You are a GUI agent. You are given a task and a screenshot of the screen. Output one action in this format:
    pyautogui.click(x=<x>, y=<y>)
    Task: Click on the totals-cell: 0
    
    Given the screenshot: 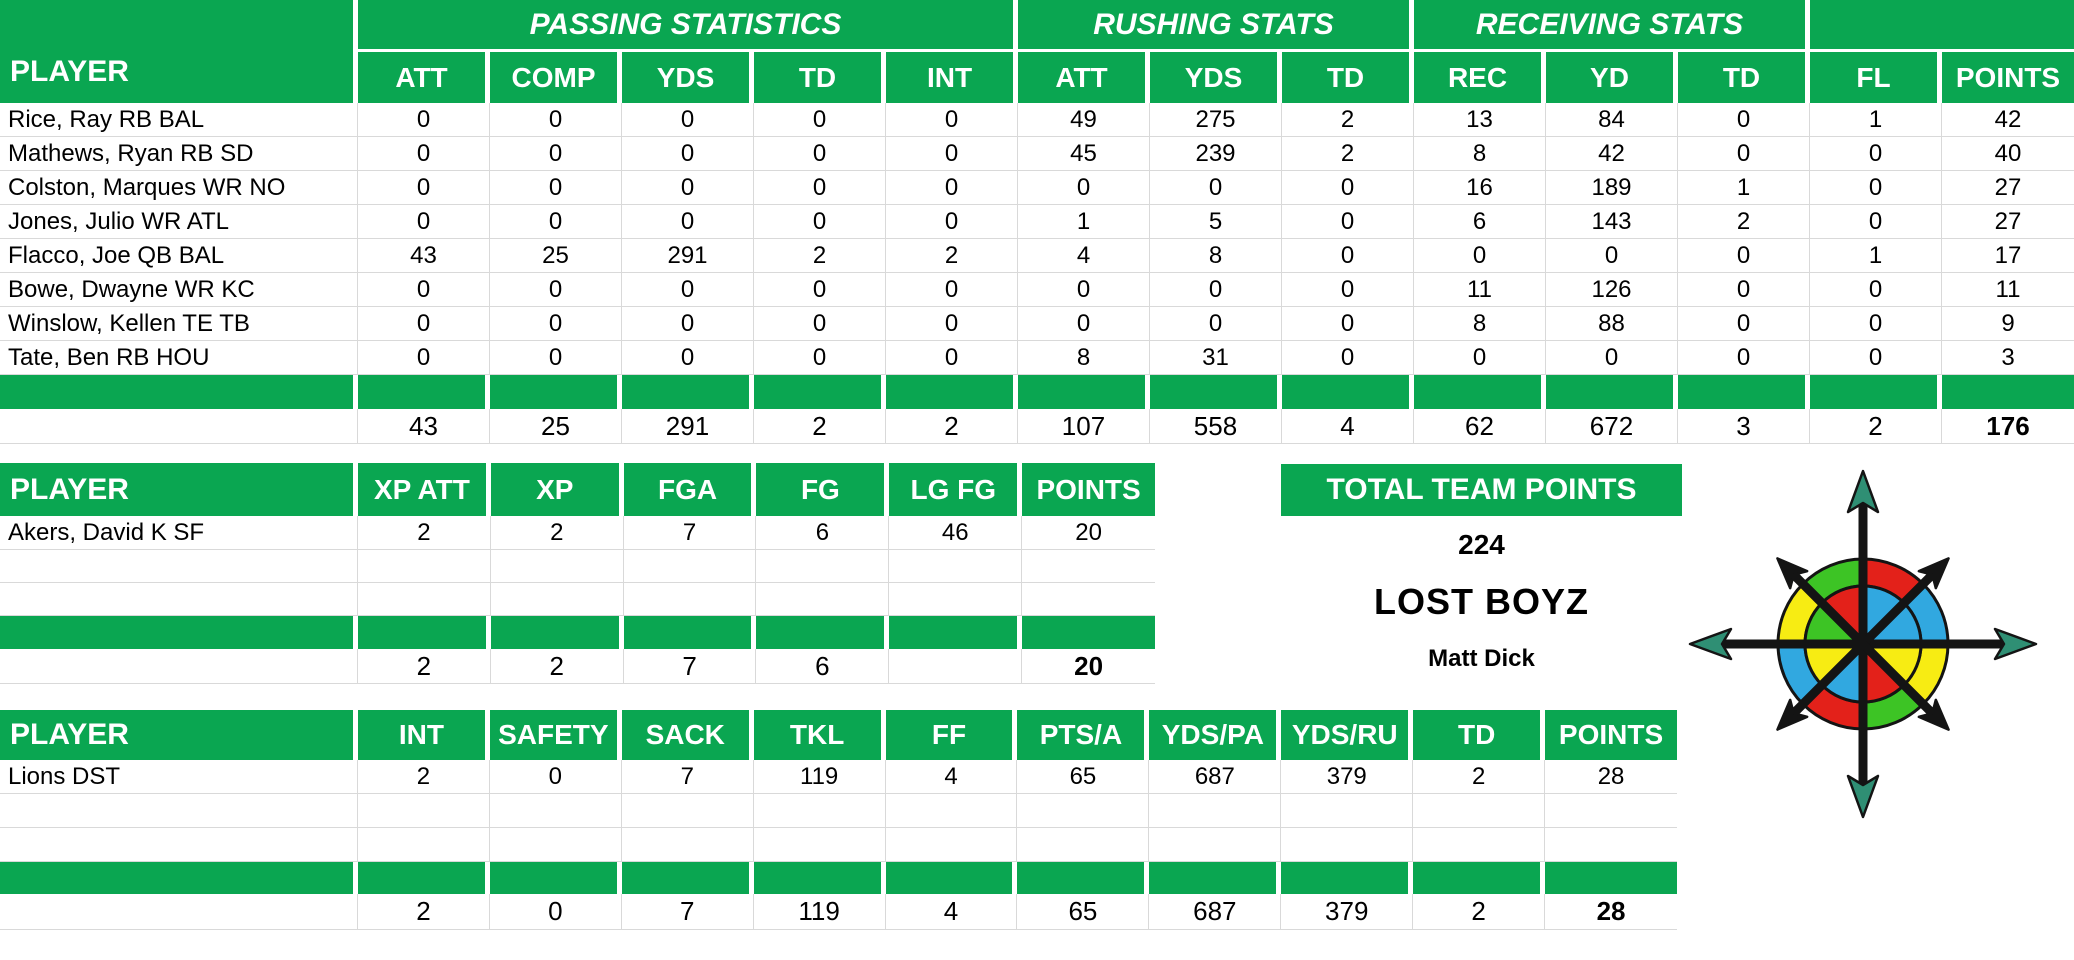 What is the action you would take?
    pyautogui.click(x=555, y=912)
    